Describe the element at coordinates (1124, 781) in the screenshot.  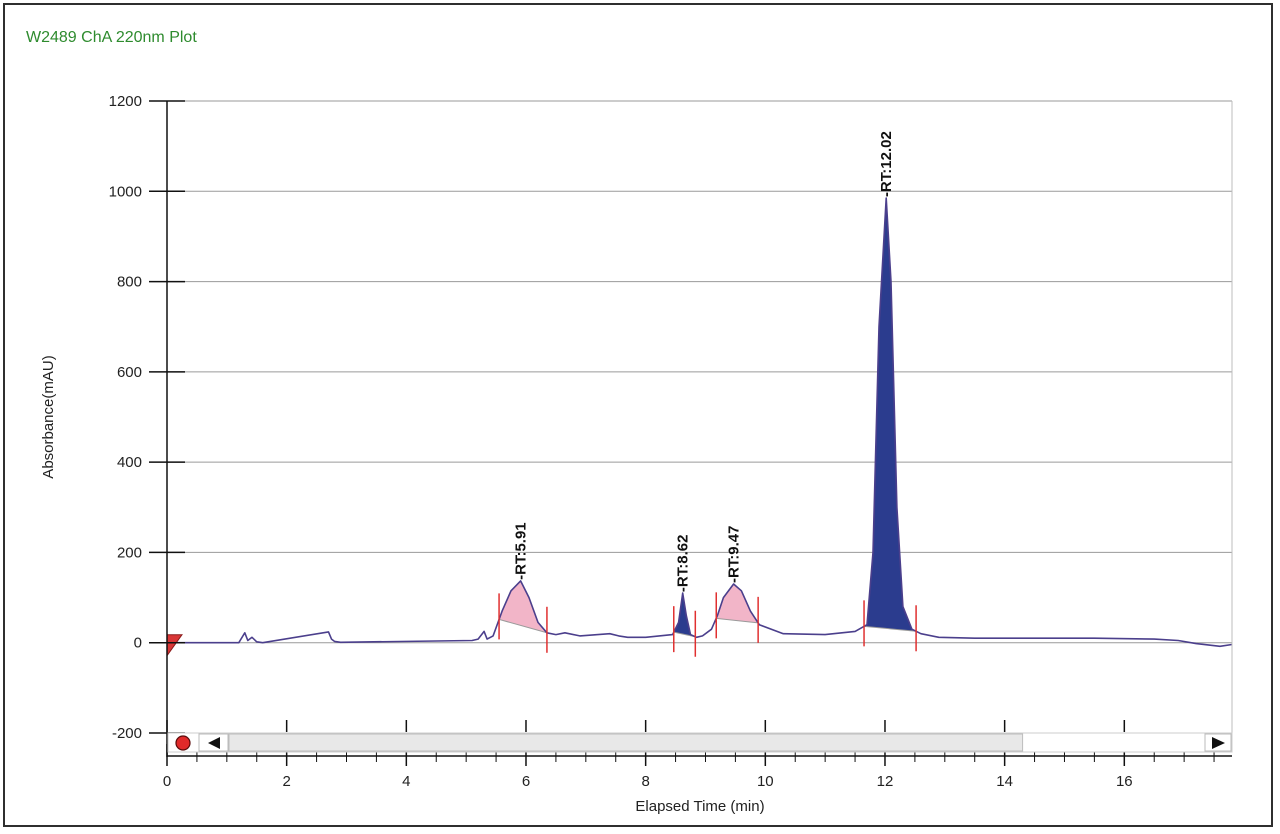
I see `x-tick-label: 16` at that location.